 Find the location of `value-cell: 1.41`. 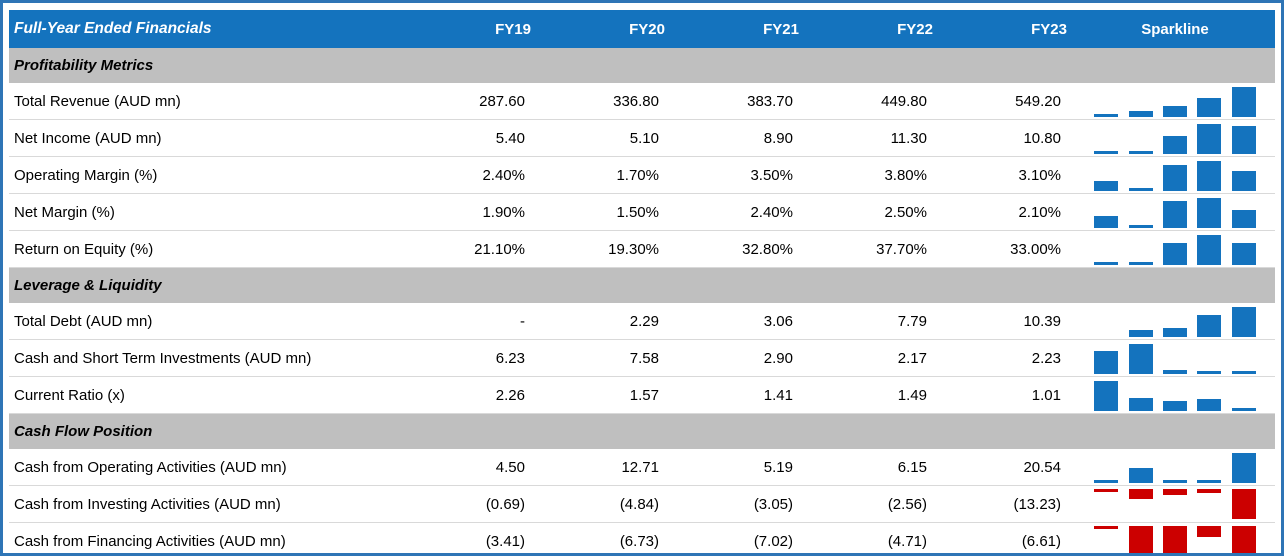

value-cell: 1.41 is located at coordinates (740, 395).